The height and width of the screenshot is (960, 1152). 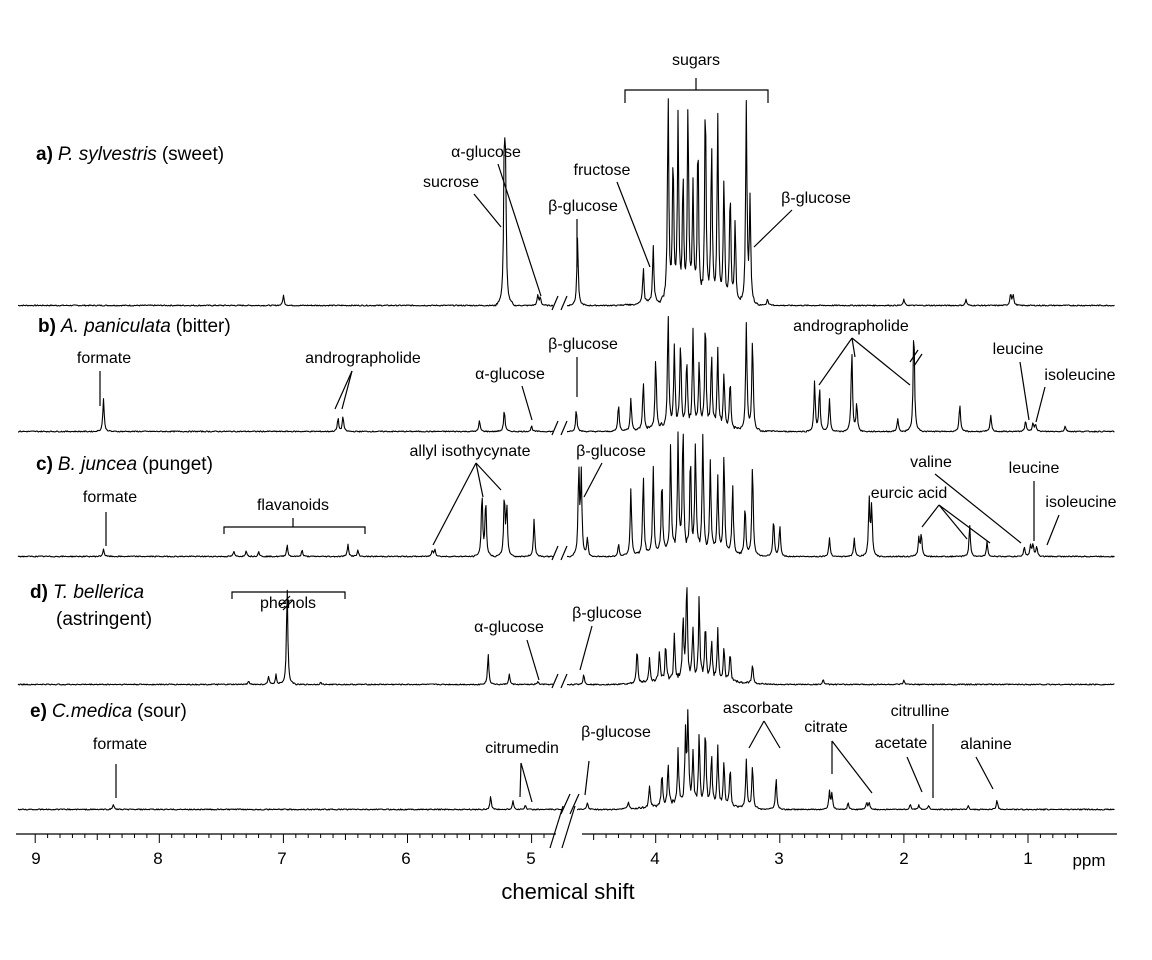 What do you see at coordinates (98, 592) in the screenshot?
I see `sample-species: T. bellerica` at bounding box center [98, 592].